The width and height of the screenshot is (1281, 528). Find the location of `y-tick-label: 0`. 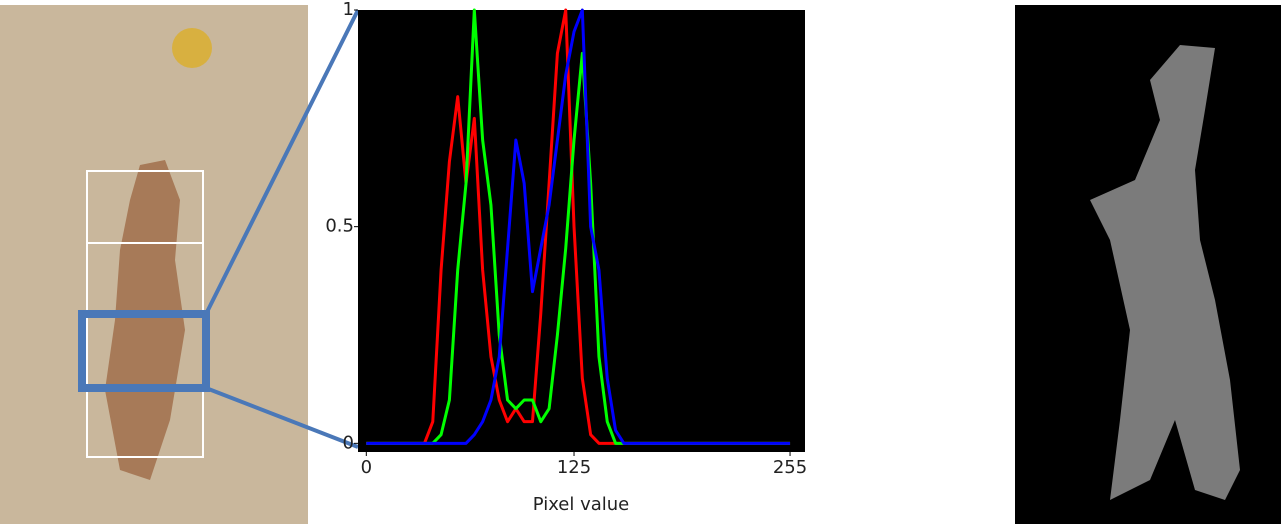

y-tick-label: 0 is located at coordinates (348, 442).